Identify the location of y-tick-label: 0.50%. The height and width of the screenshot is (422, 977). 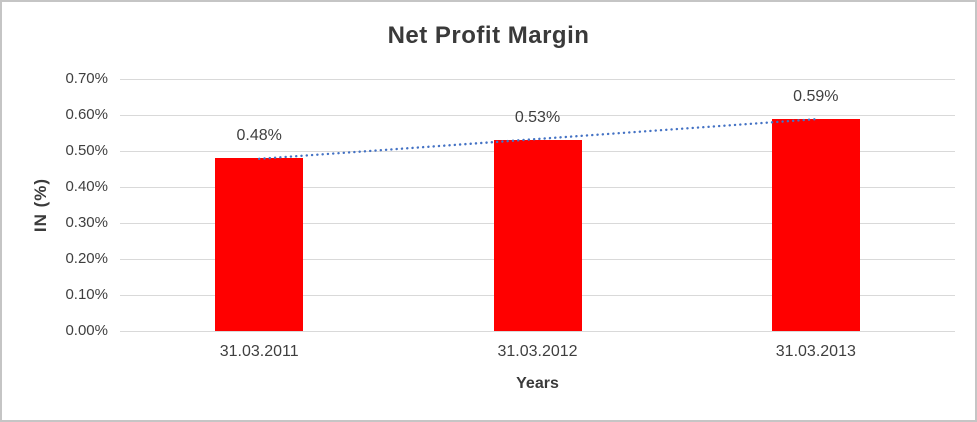
(86, 150).